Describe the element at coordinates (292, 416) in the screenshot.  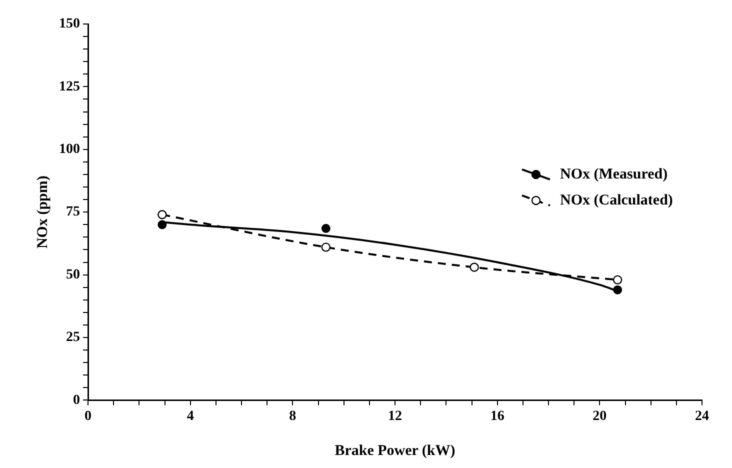
I see `x-tick-label: 8` at that location.